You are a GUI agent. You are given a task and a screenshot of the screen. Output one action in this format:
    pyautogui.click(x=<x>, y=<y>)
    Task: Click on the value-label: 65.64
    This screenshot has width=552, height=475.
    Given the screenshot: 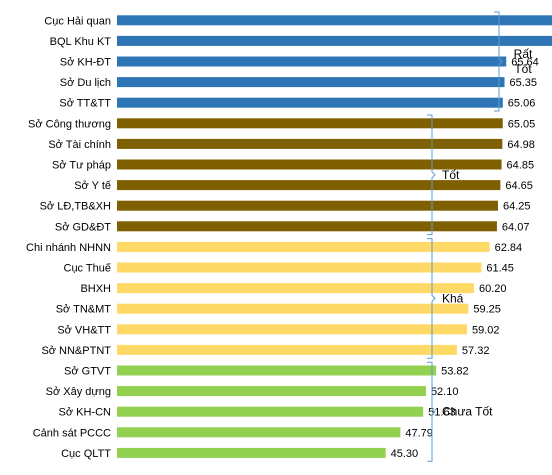 What is the action you would take?
    pyautogui.click(x=525, y=63)
    